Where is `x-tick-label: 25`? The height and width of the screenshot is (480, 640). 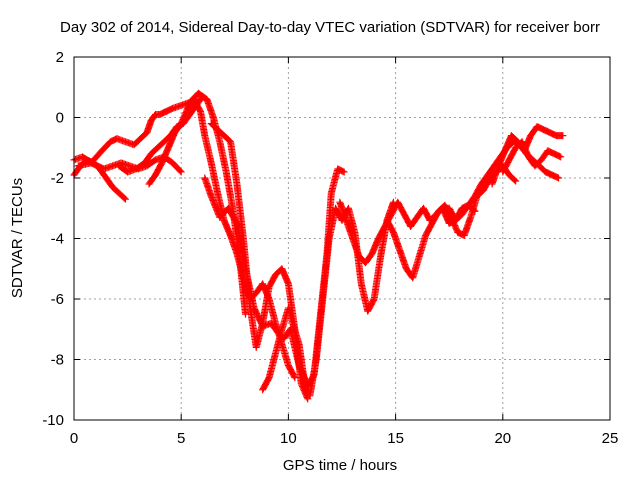 x-tick-label: 25 is located at coordinates (610, 438).